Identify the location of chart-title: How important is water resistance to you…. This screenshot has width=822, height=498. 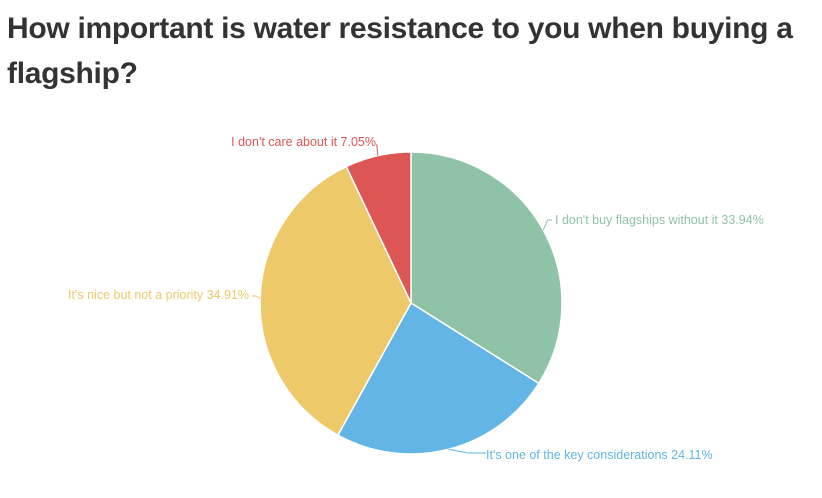
(400, 51).